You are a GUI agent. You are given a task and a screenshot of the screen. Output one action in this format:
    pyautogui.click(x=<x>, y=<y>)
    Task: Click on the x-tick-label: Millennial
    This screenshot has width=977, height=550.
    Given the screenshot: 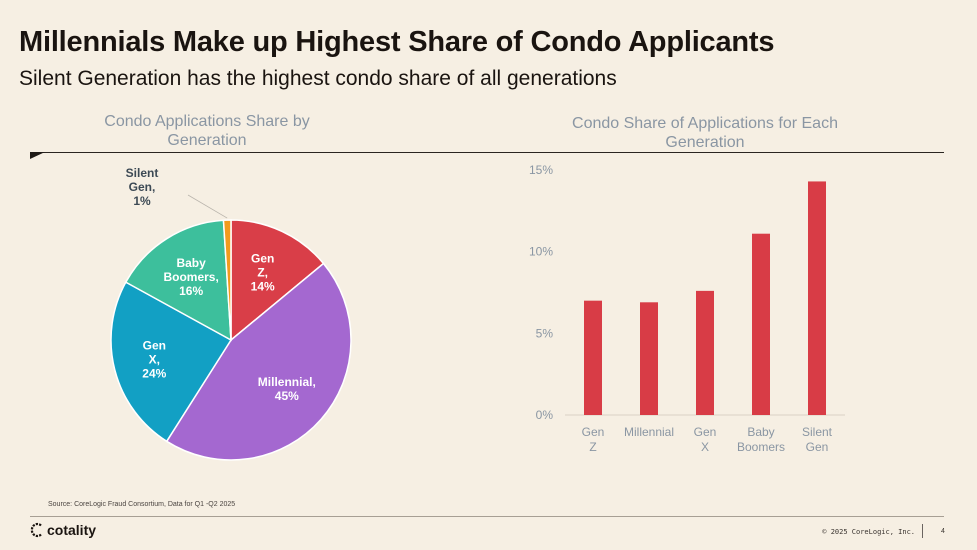 What is the action you would take?
    pyautogui.click(x=649, y=432)
    